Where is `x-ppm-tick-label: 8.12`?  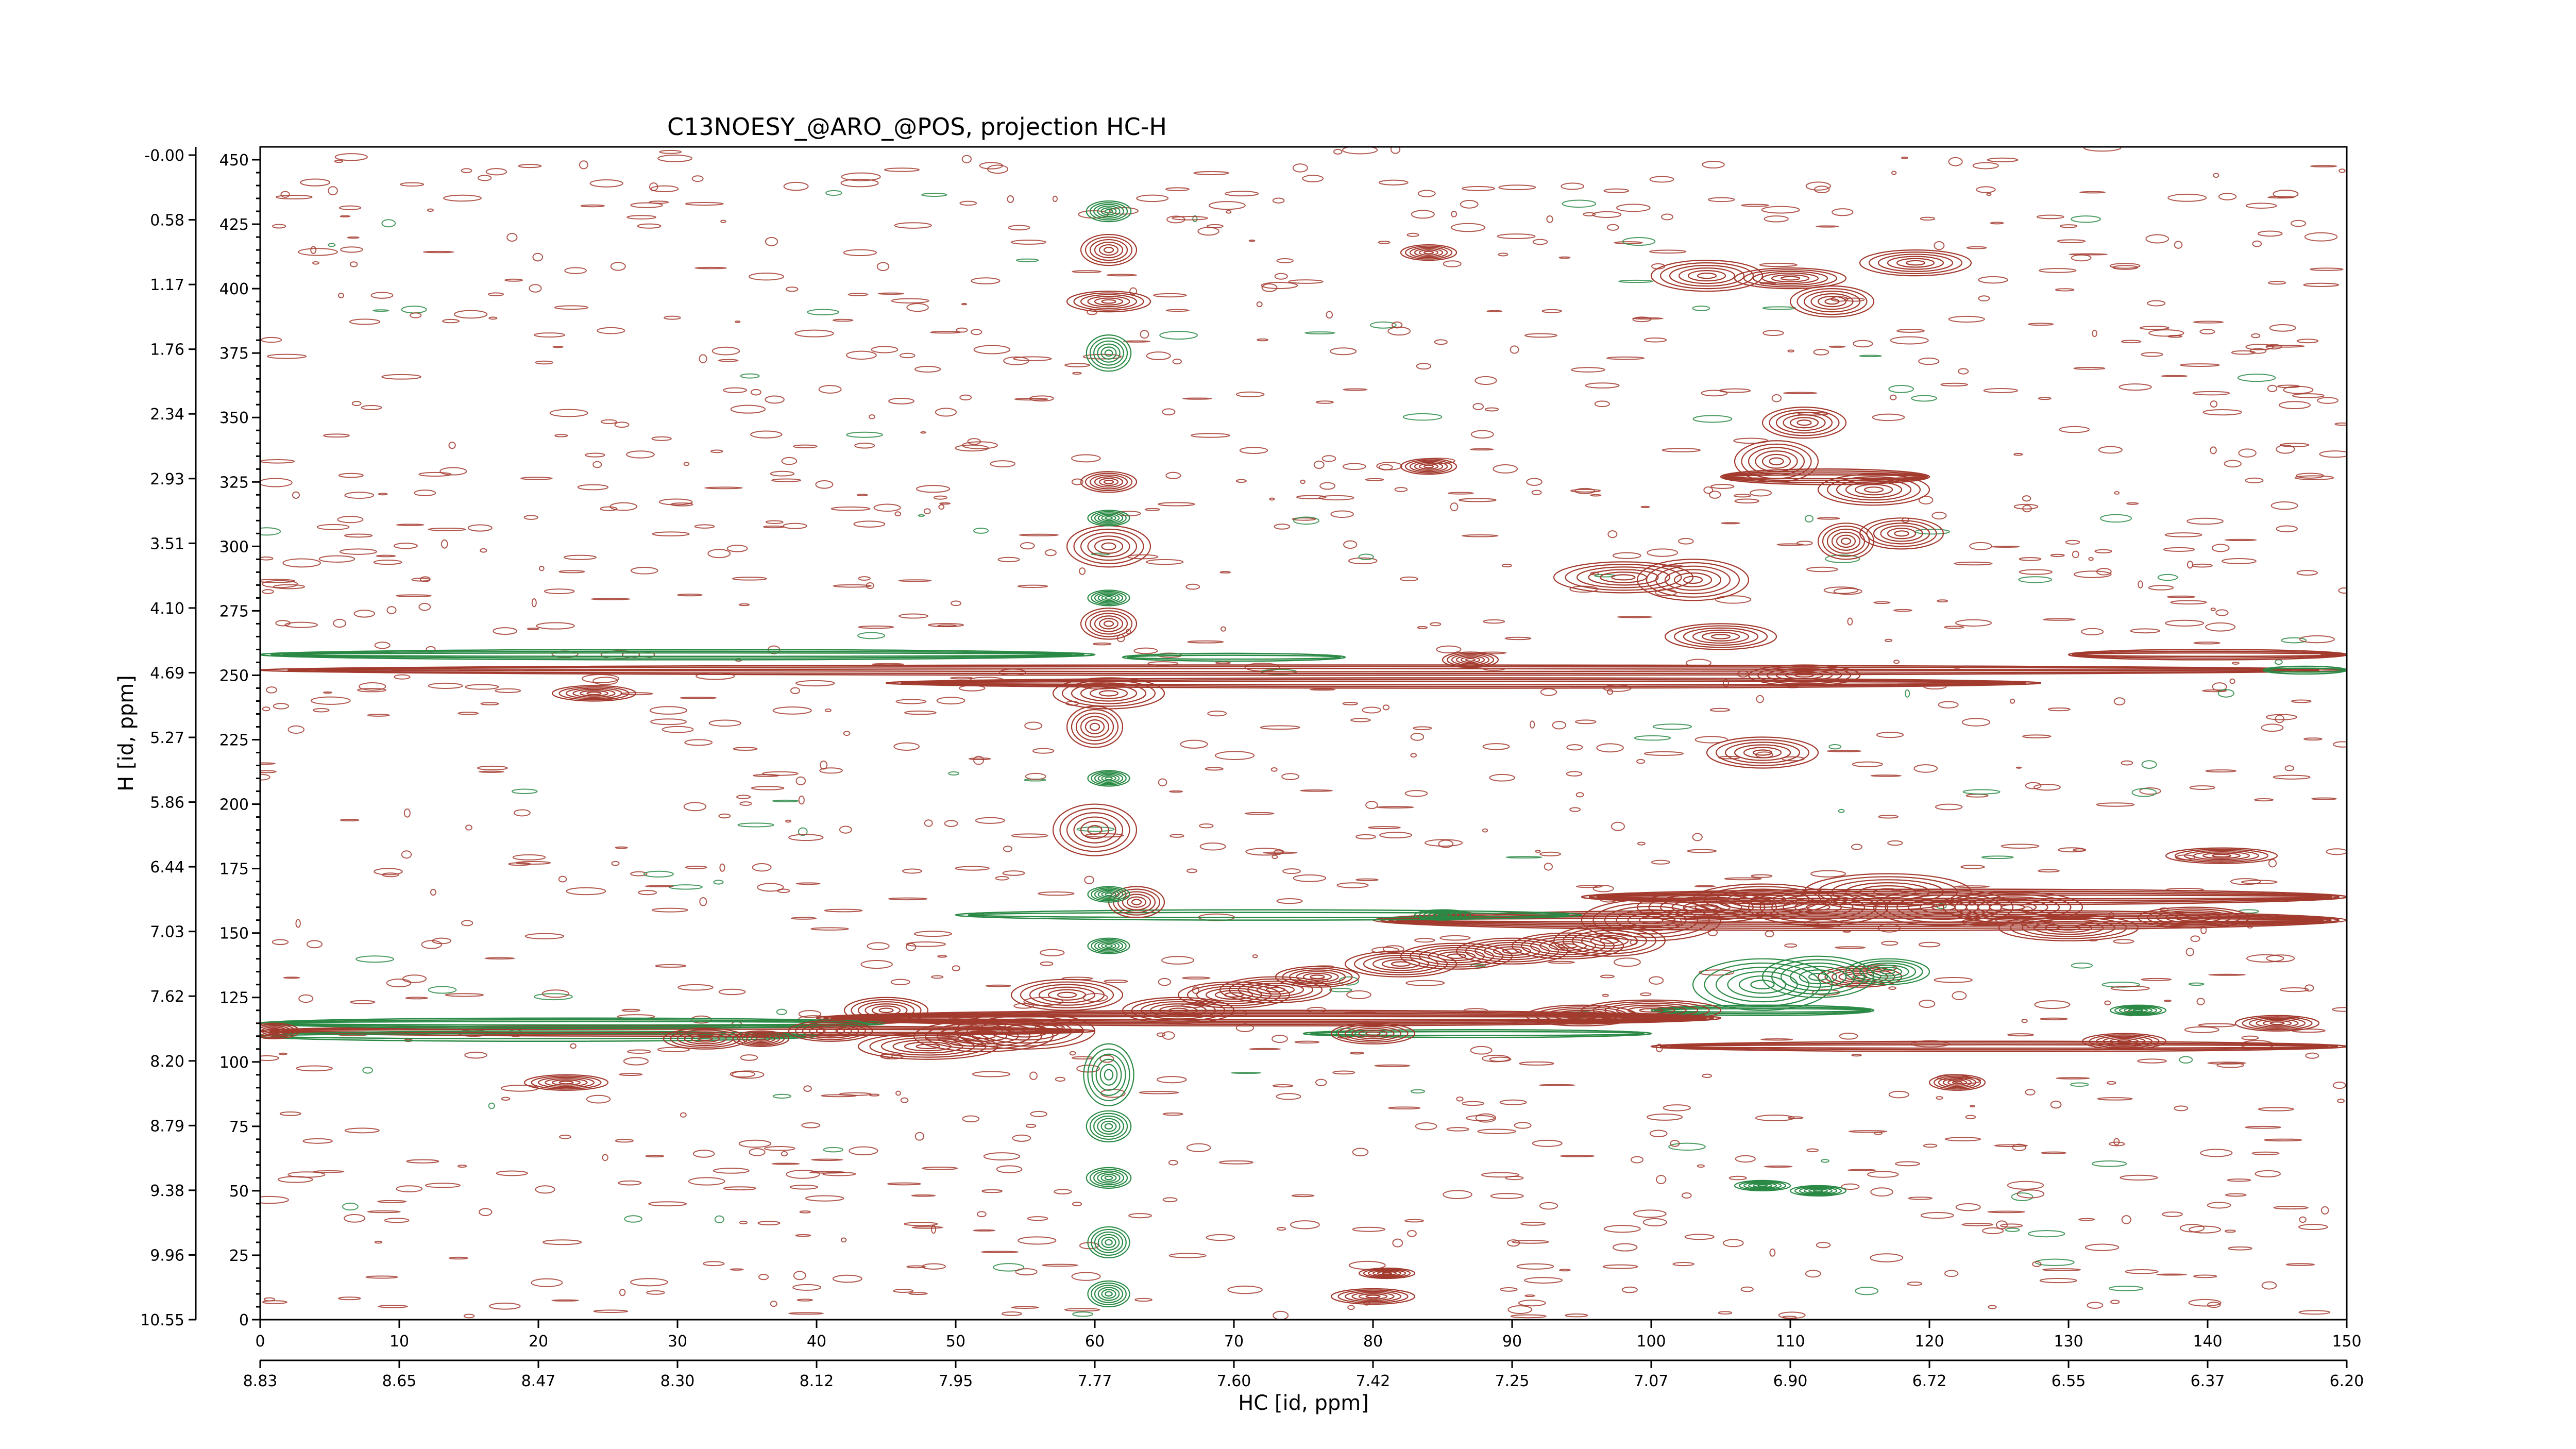
x-ppm-tick-label: 8.12 is located at coordinates (817, 1381).